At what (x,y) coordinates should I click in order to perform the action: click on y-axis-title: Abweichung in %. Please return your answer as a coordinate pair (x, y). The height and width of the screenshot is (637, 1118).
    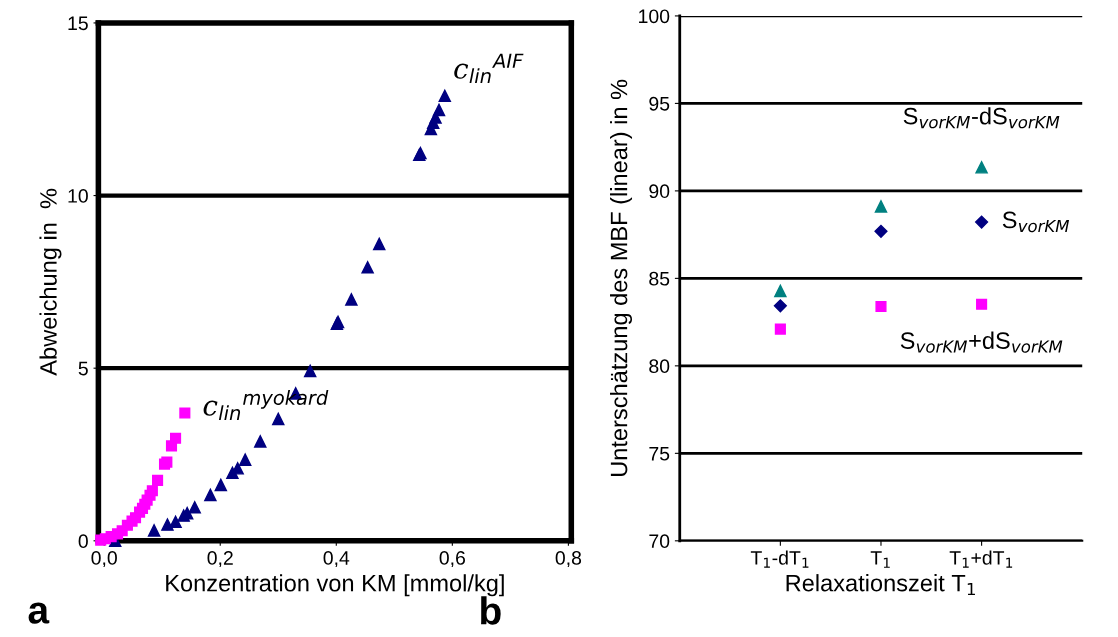
    Looking at the image, I should click on (50, 282).